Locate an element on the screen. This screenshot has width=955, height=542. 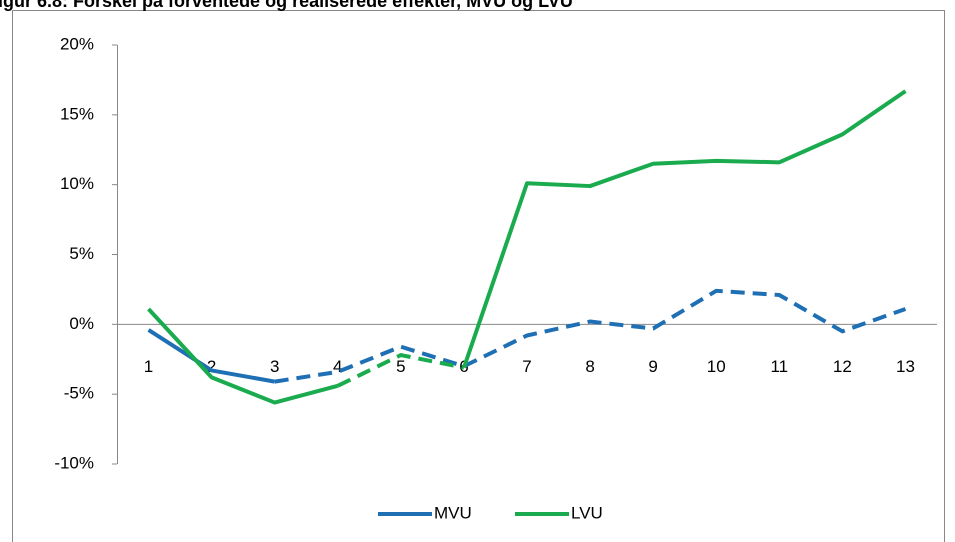
legend-label: LVU is located at coordinates (587, 512).